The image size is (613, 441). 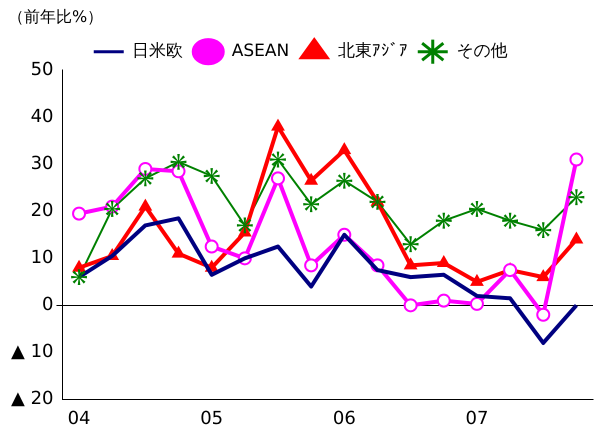 What do you see at coordinates (42, 163) in the screenshot?
I see `y-tick-label: 30` at bounding box center [42, 163].